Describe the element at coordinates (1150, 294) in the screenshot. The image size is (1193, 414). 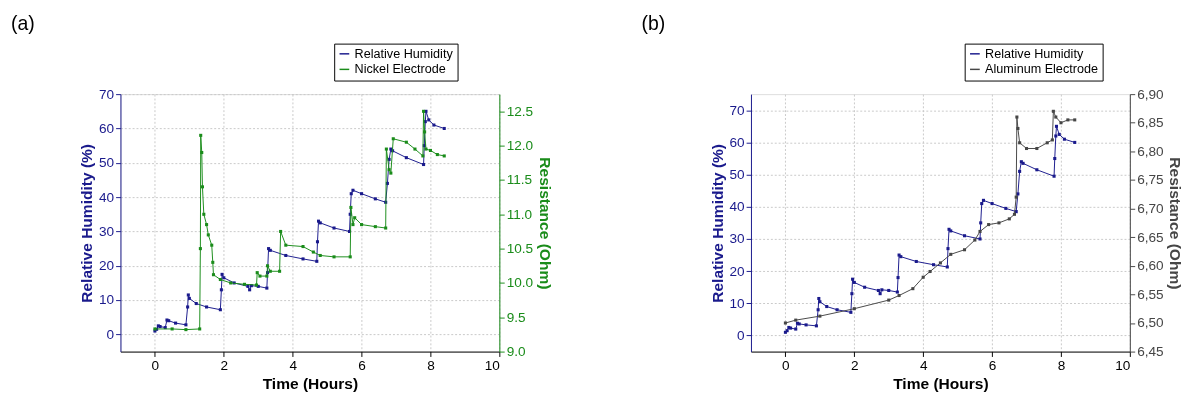
I see `y2-tick-label: 6,55` at that location.